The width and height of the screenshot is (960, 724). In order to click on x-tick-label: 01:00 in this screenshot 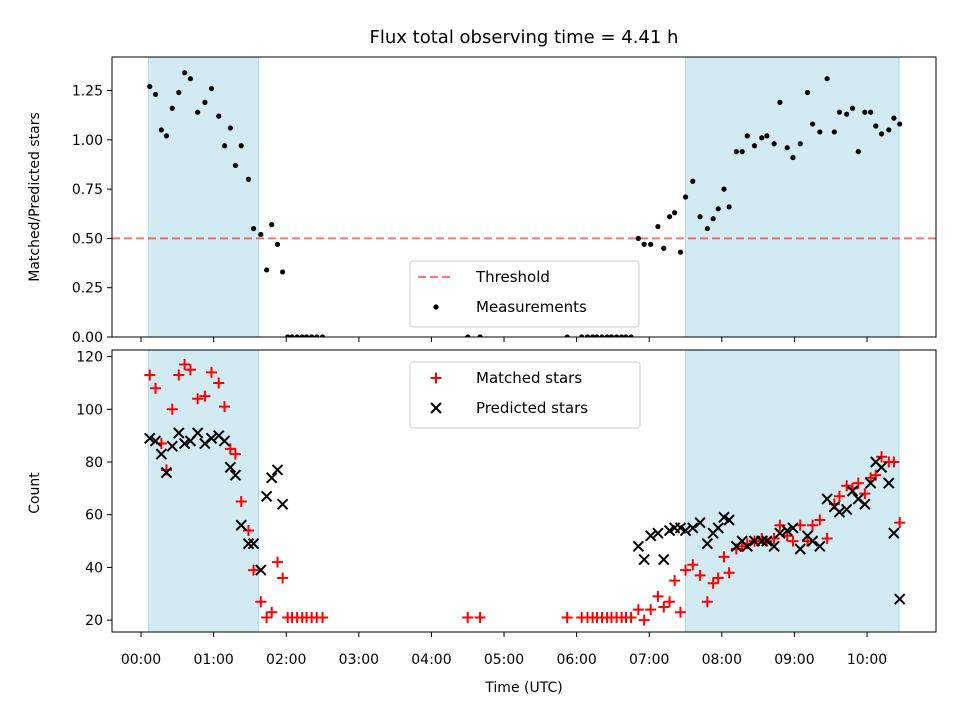, I will do `click(213, 660)`.